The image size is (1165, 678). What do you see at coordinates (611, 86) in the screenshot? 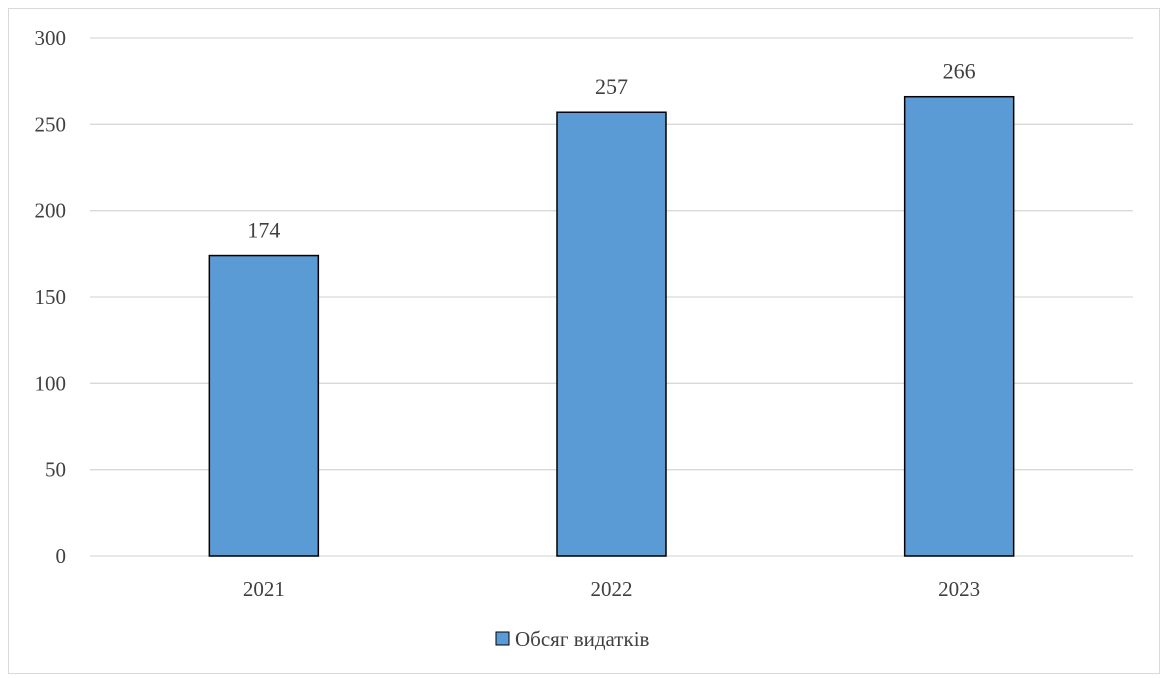
I see `data-label: 257` at bounding box center [611, 86].